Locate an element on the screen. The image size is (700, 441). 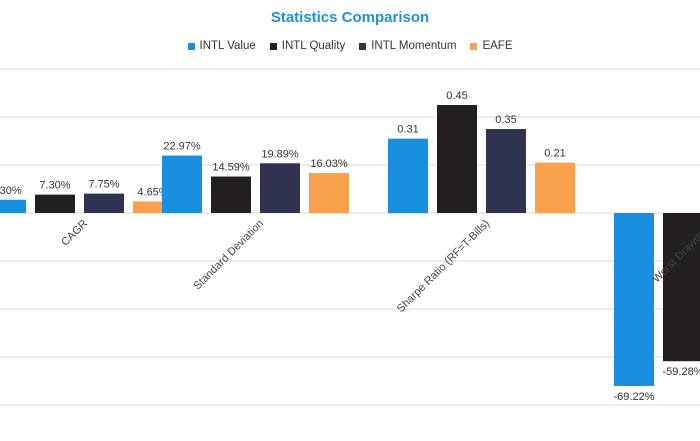
data-label: 0.31 is located at coordinates (407, 130).